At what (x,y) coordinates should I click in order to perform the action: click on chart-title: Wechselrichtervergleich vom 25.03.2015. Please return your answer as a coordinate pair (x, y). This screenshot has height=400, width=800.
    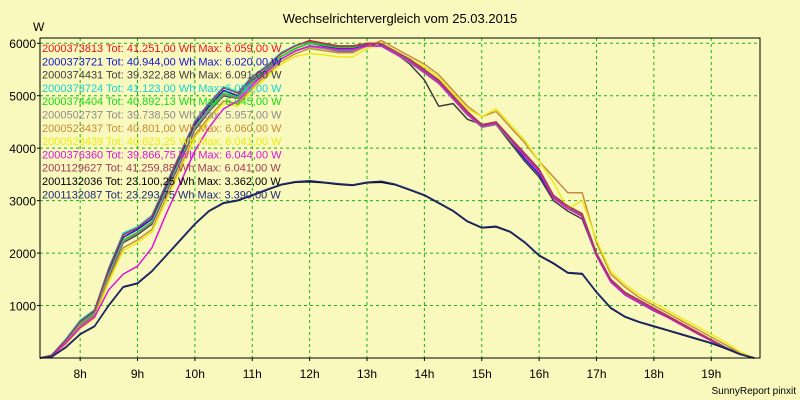
    Looking at the image, I should click on (400, 18).